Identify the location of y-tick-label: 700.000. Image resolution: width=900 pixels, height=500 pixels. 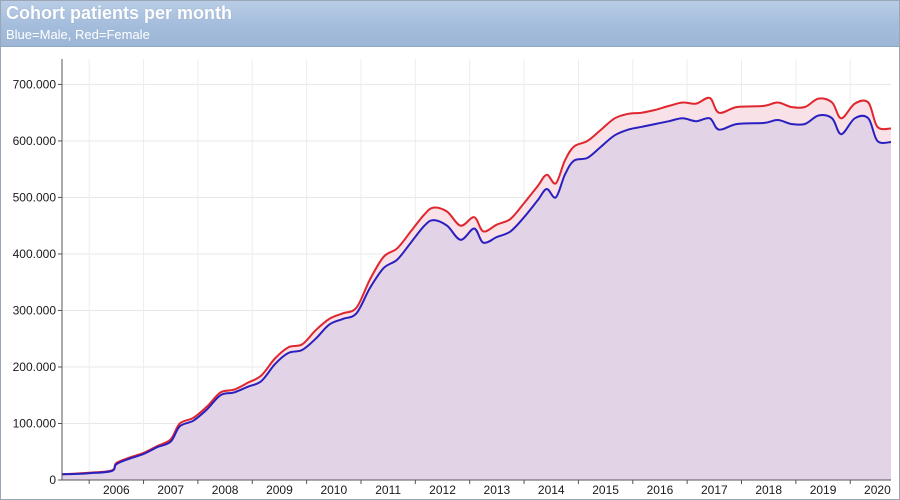
(35, 84).